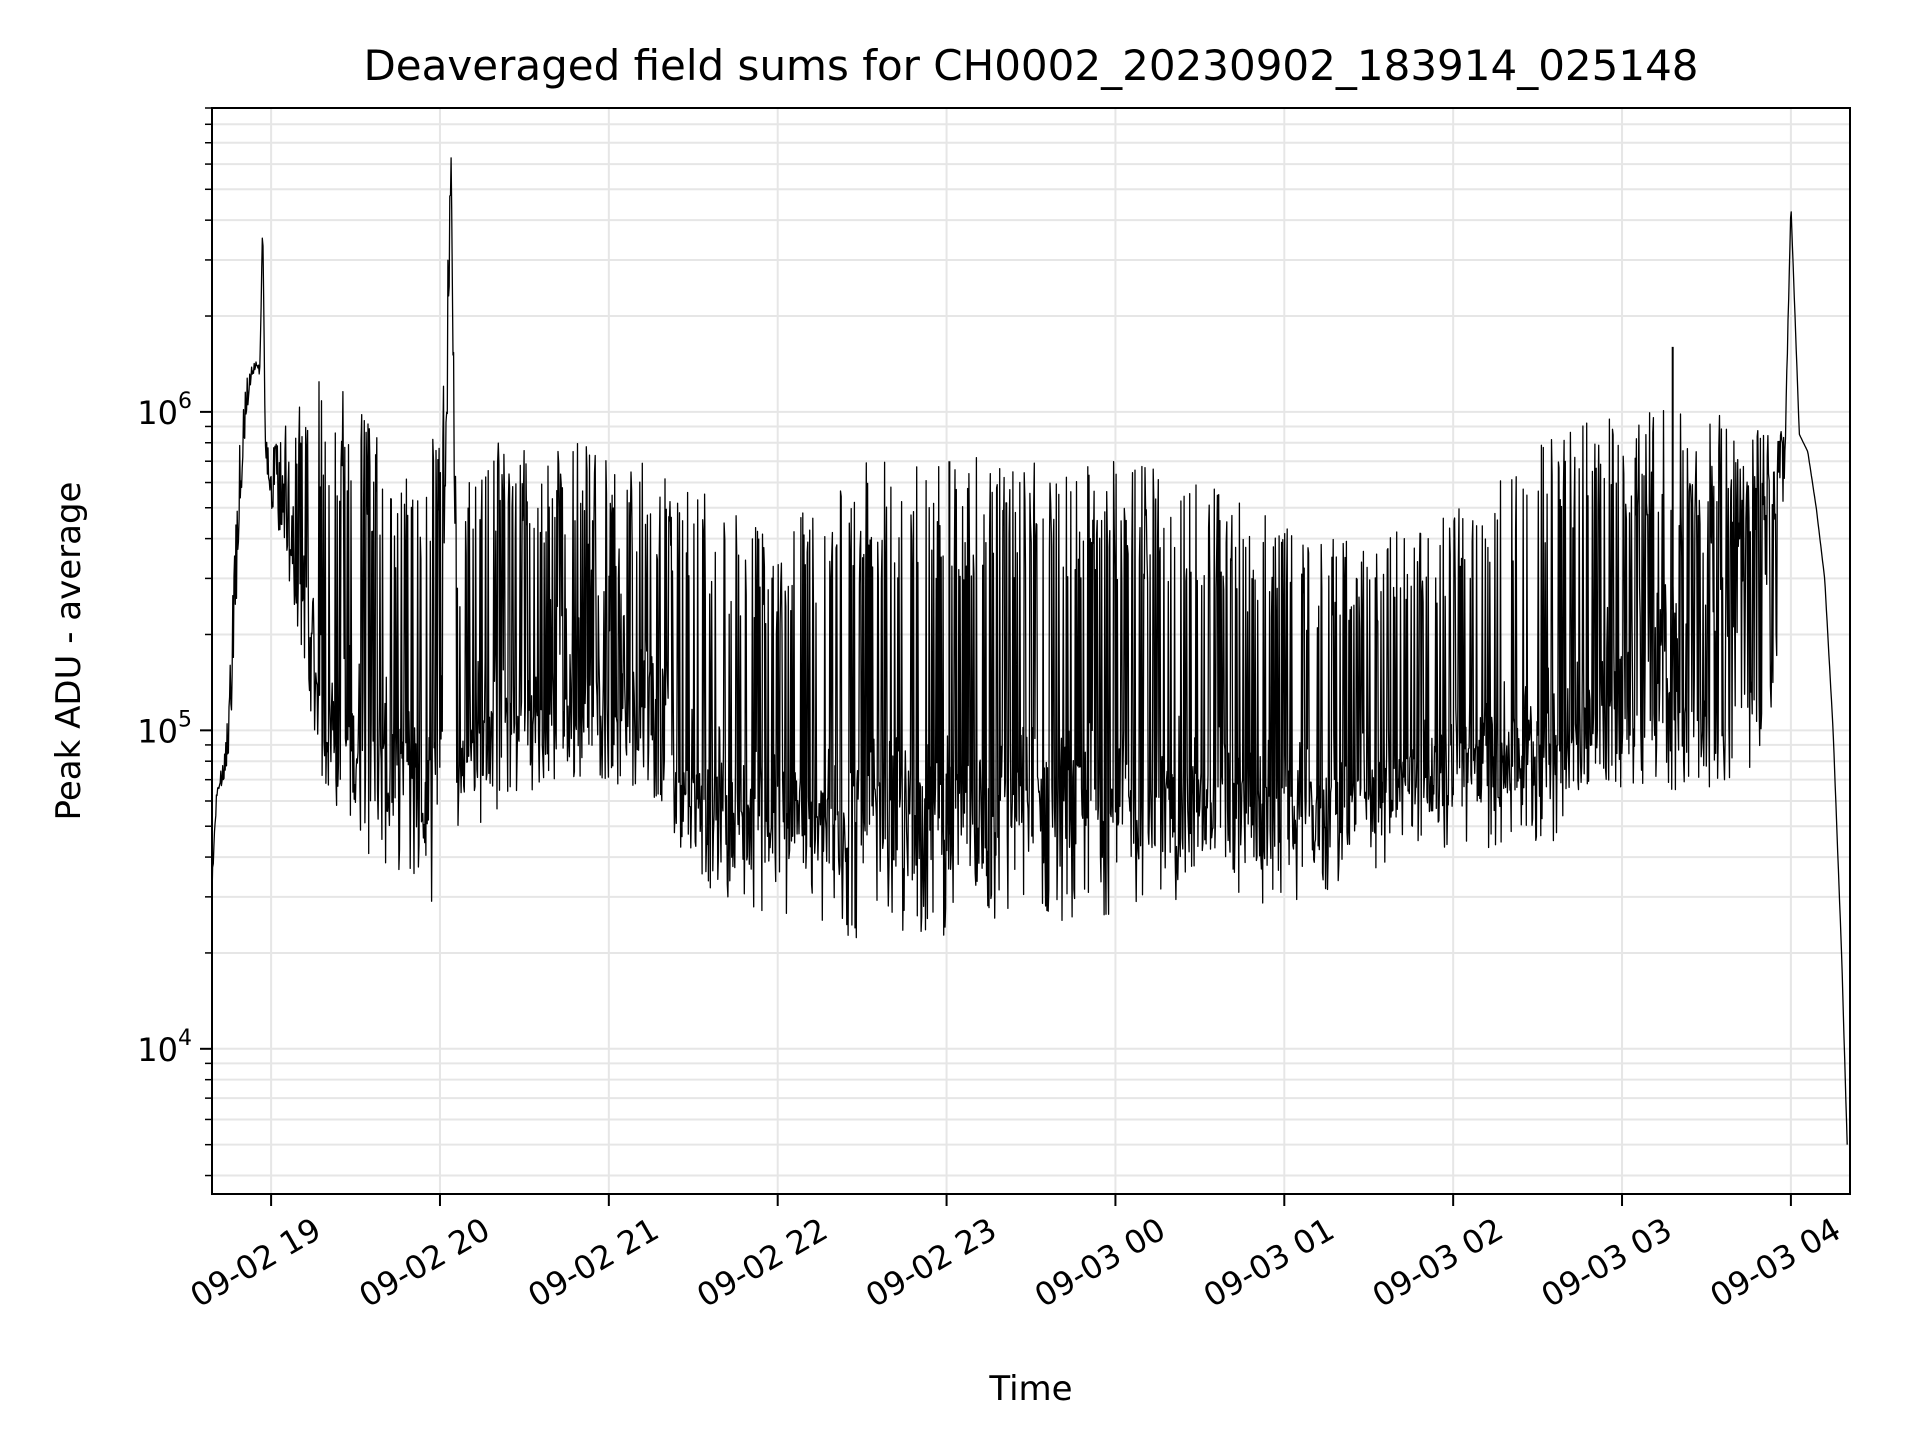 The width and height of the screenshot is (1920, 1440). Describe the element at coordinates (164, 728) in the screenshot. I see `y-tick-label: 10⁵` at that location.